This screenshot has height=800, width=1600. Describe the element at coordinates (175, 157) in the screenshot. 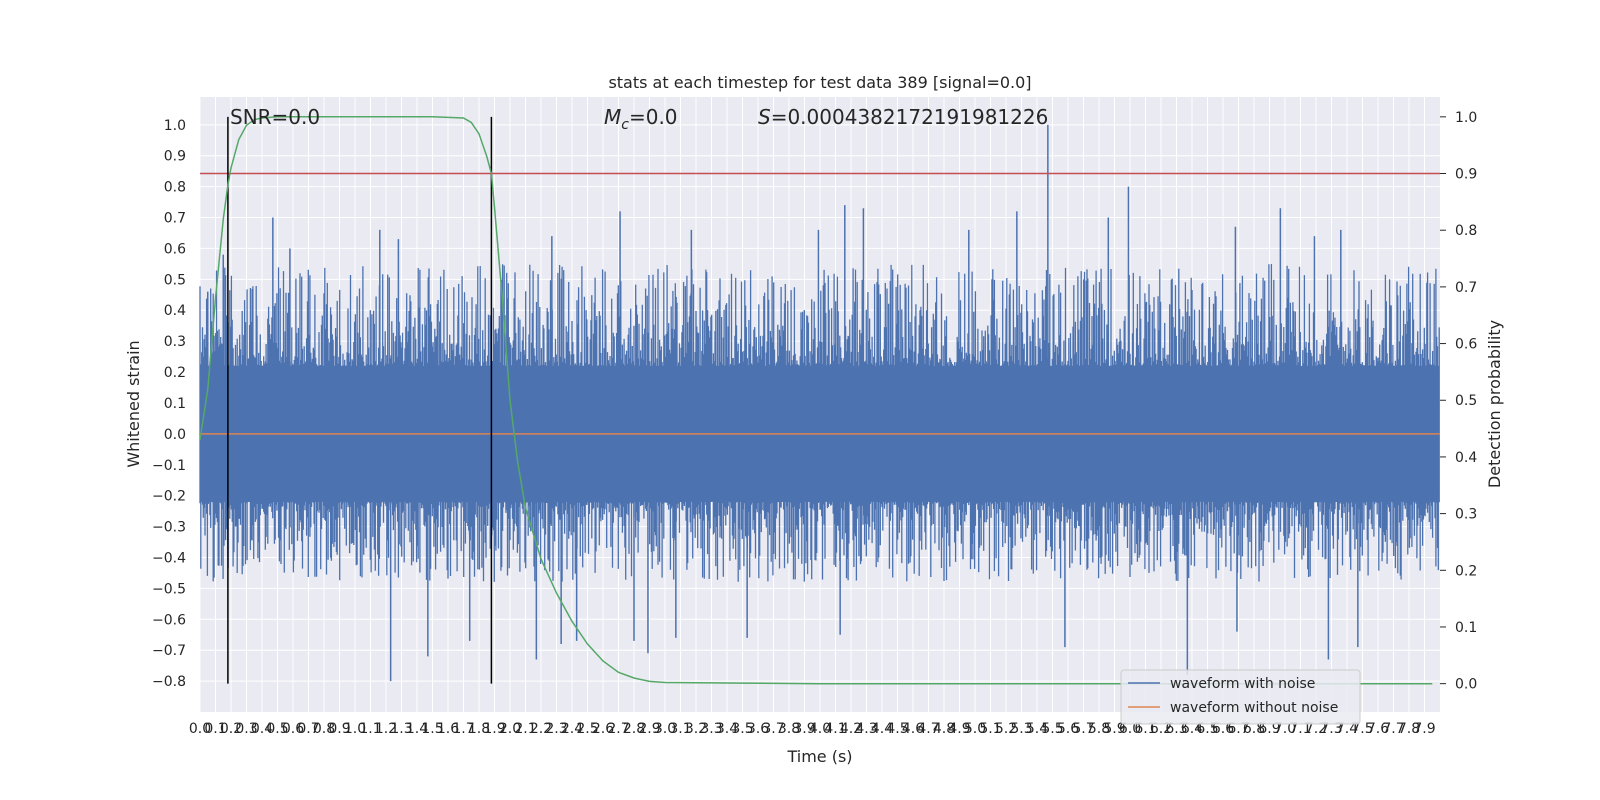

I see `y-tick-label: 0.9` at that location.